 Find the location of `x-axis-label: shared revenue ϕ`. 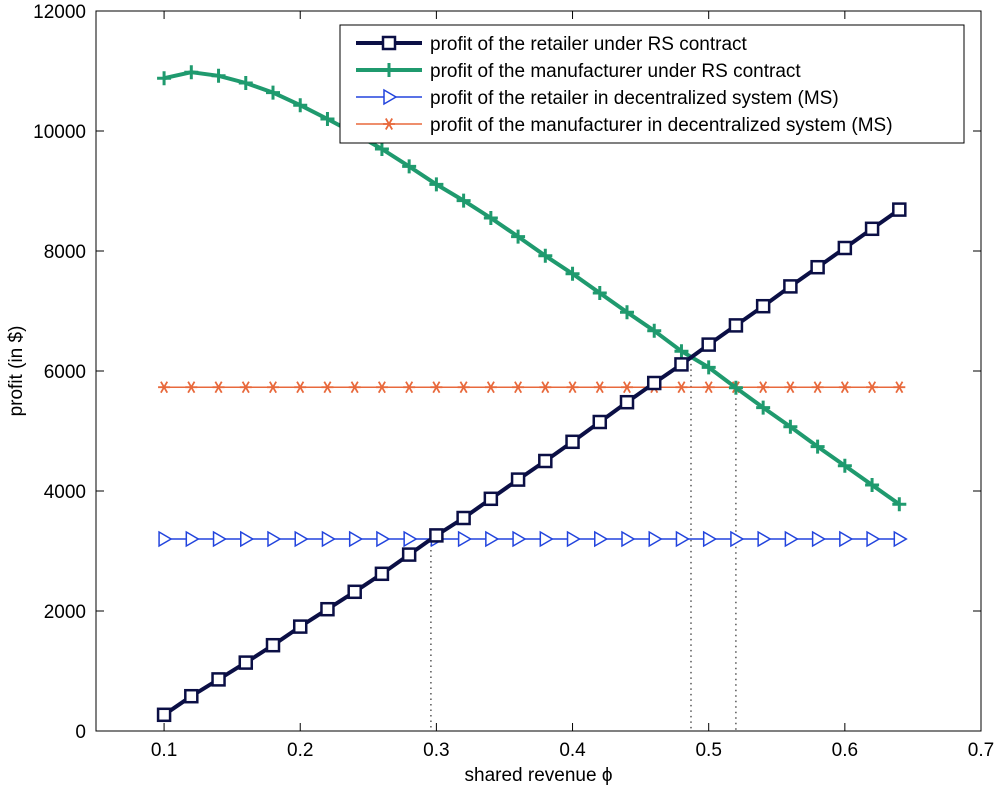

x-axis-label: shared revenue ϕ is located at coordinates (539, 775).